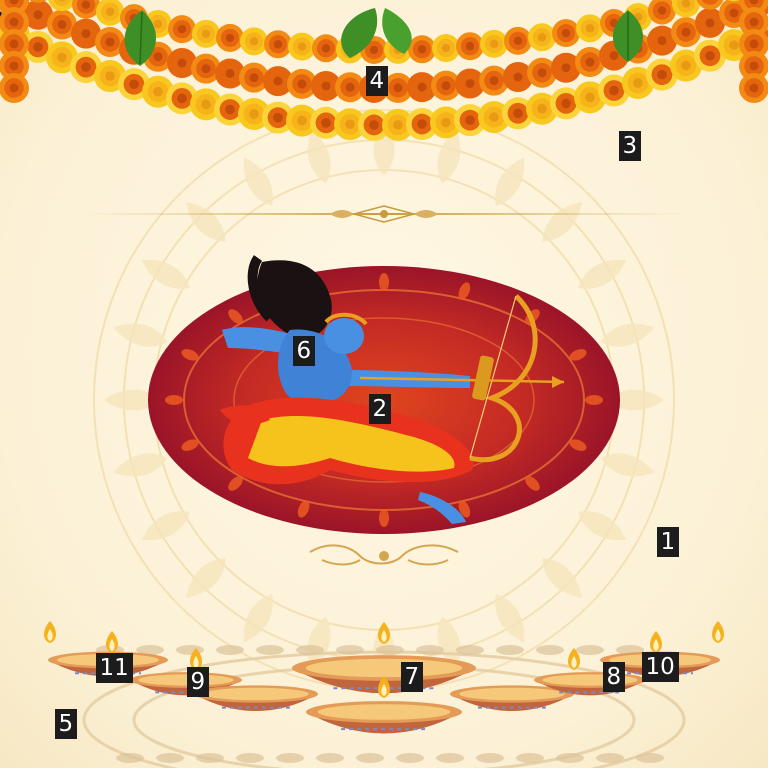 The width and height of the screenshot is (768, 768). I want to click on label-badge-9: 9, so click(198, 682).